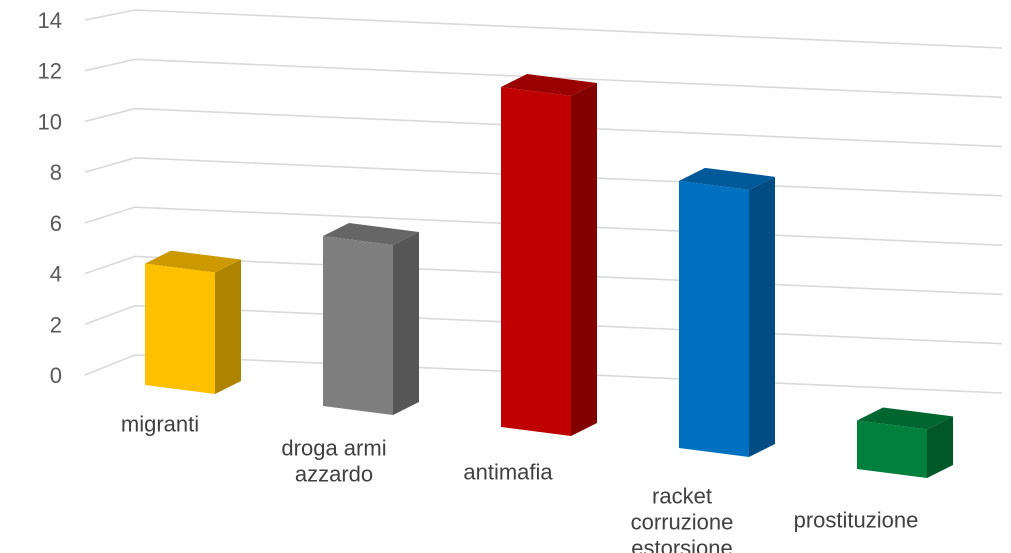 The height and width of the screenshot is (553, 1011). Describe the element at coordinates (56, 375) in the screenshot. I see `y-tick-label: 0` at that location.